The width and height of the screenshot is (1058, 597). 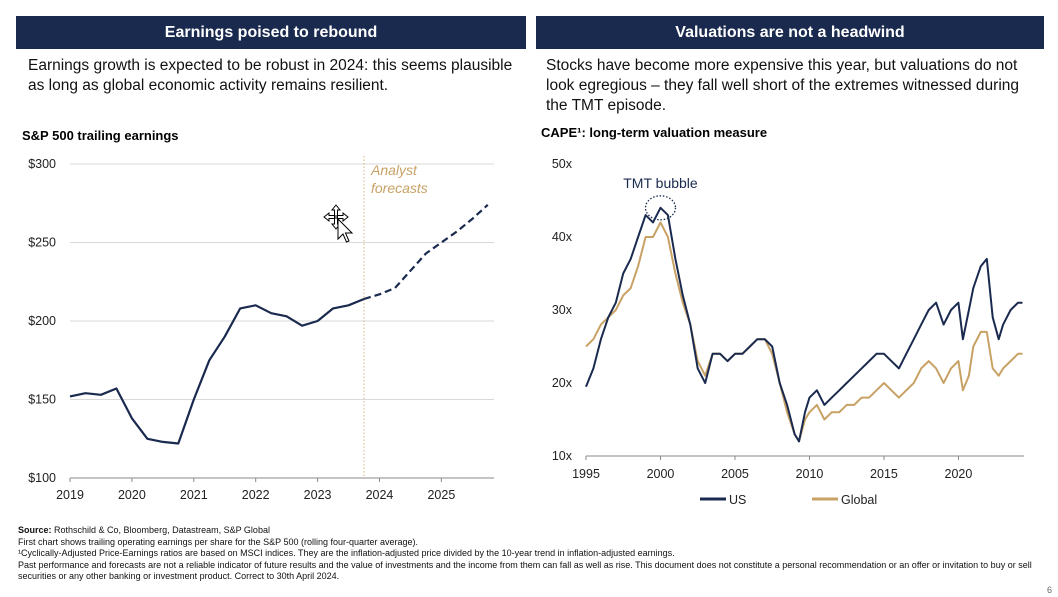 I want to click on x-tick-label: 2022, so click(x=256, y=495).